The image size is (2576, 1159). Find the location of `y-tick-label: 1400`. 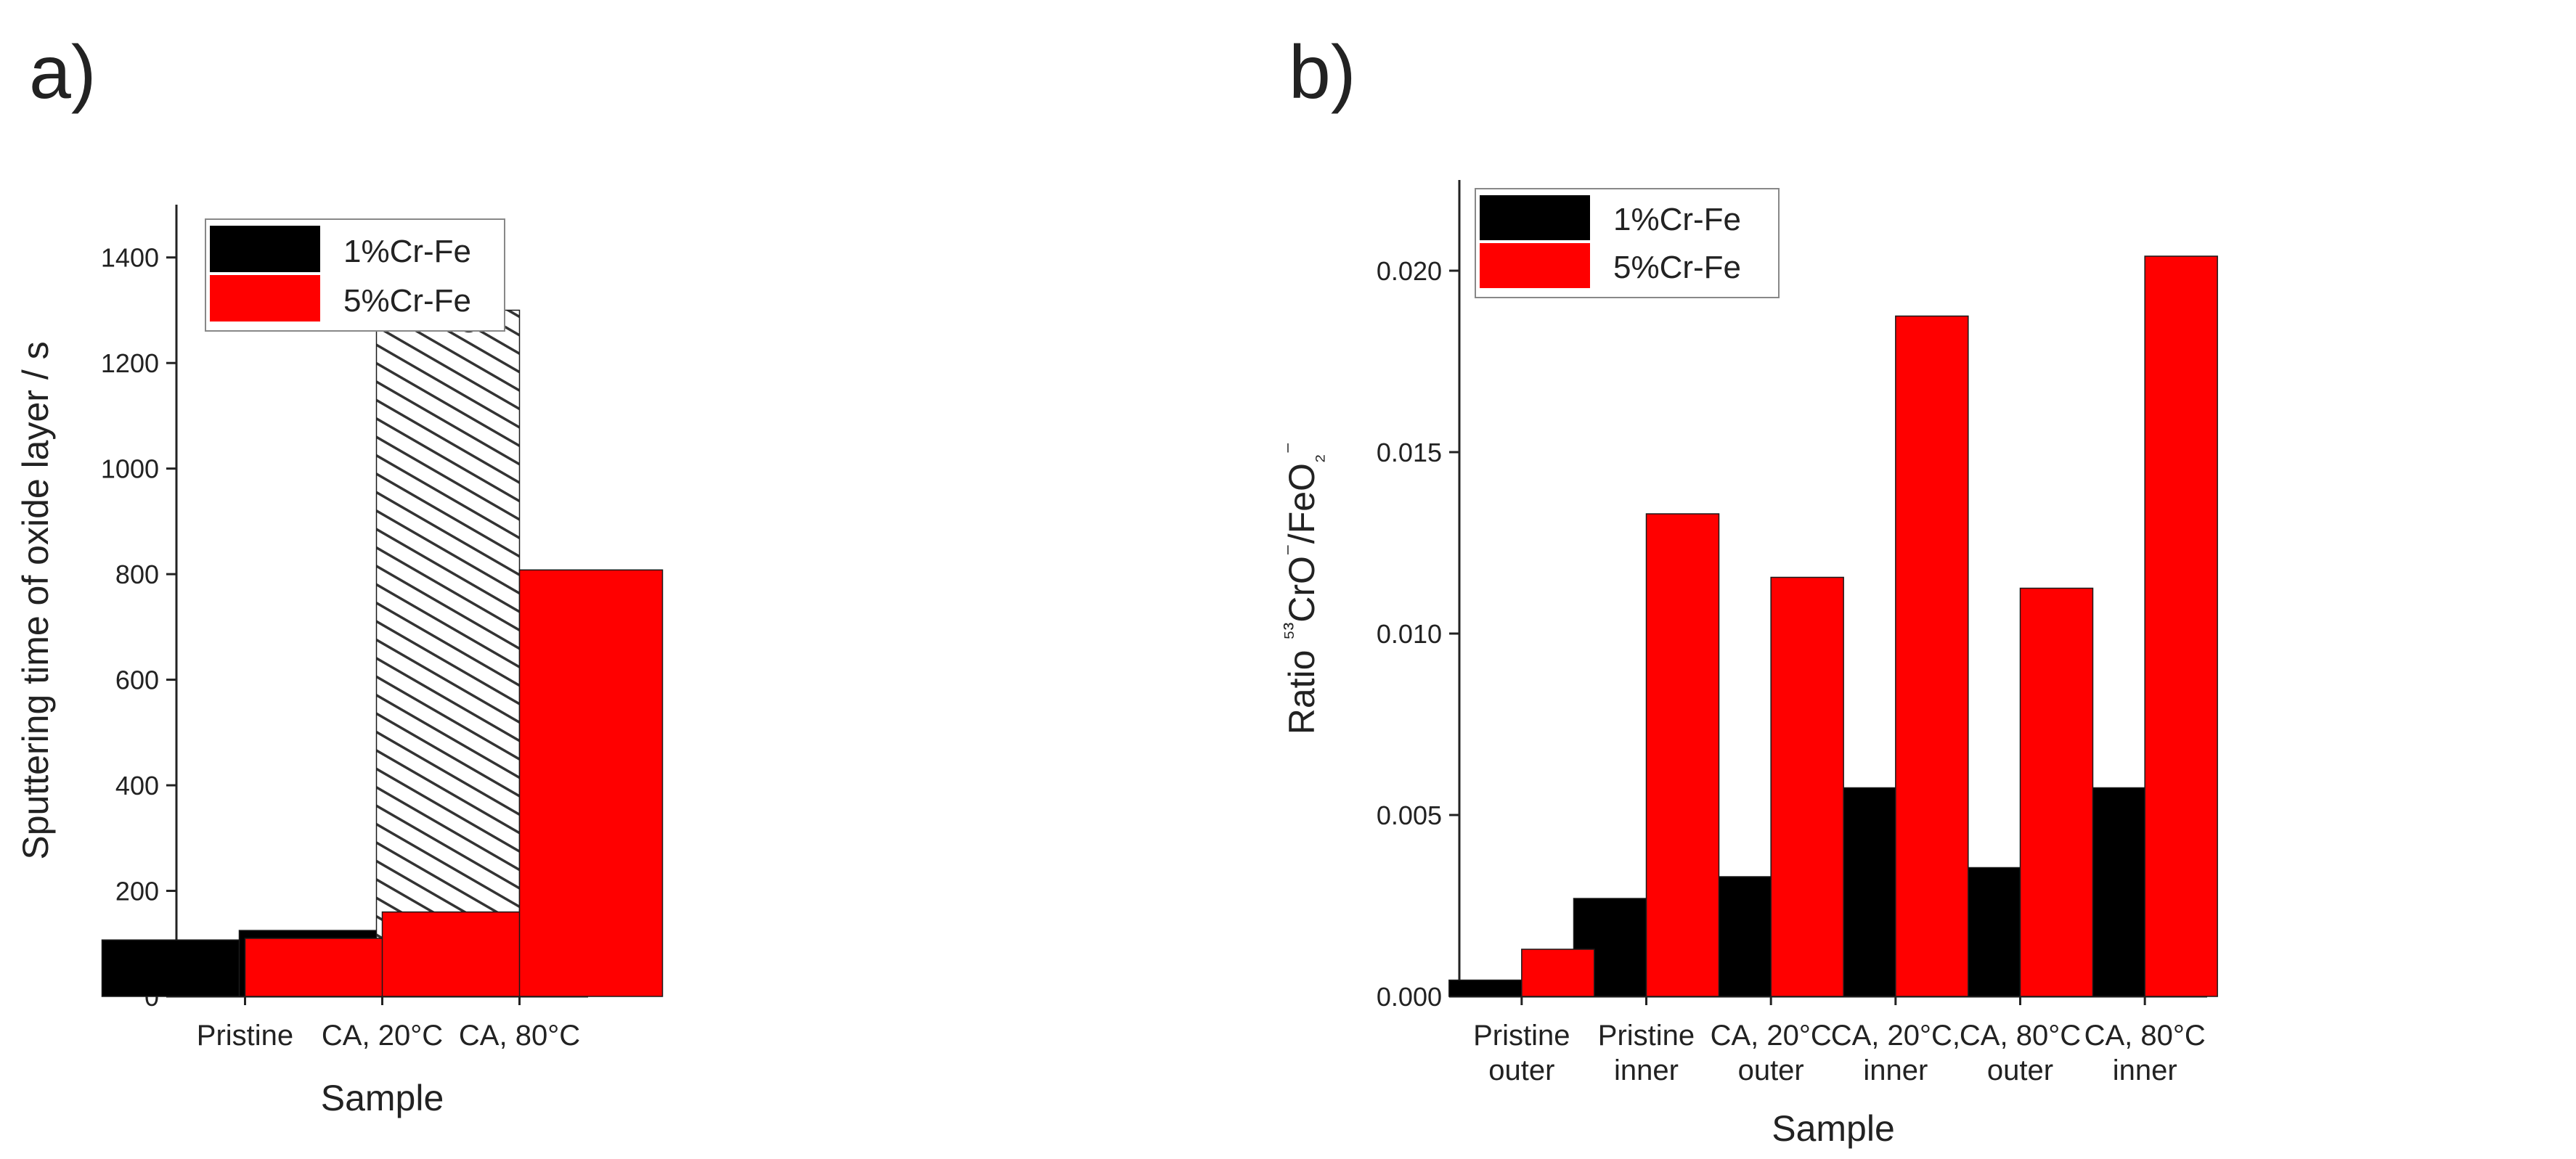

y-tick-label: 1400 is located at coordinates (130, 258).